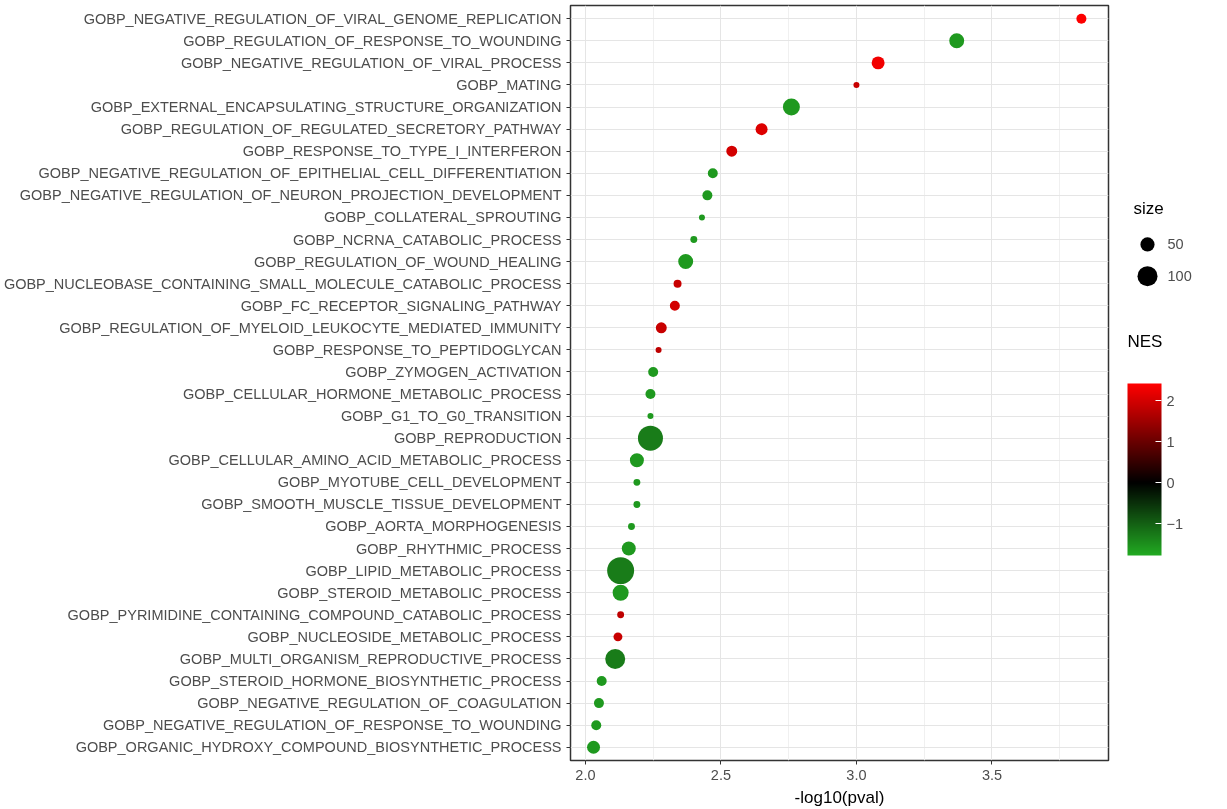 This screenshot has height=809, width=1227. What do you see at coordinates (322, 18) in the screenshot?
I see `y-tick-label: GOBP_NEGATIVE_REGULATION_OF_VIRAL_GENOME_REPLICATION` at bounding box center [322, 18].